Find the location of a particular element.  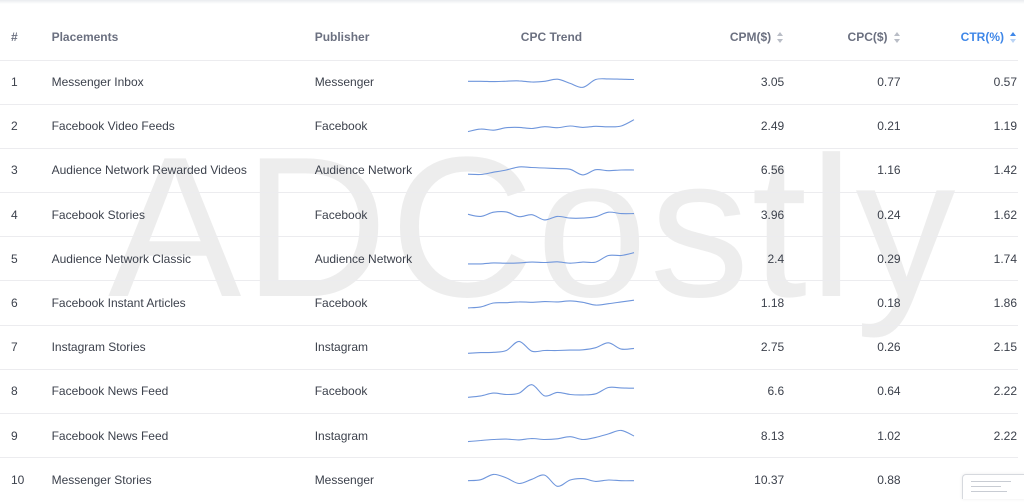

row-index: 1 is located at coordinates (14, 82).